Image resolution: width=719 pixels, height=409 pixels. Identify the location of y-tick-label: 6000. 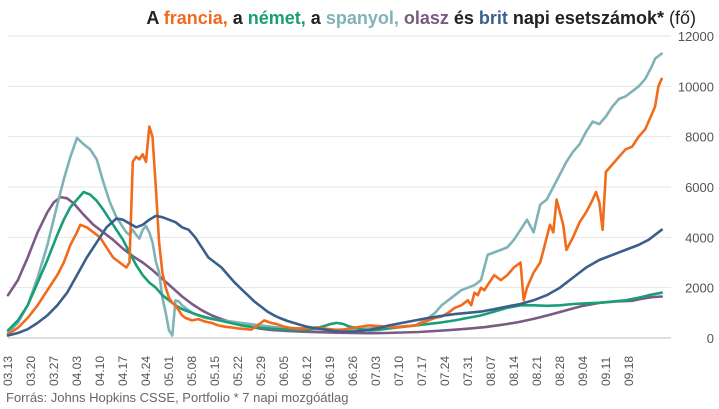
(699, 187).